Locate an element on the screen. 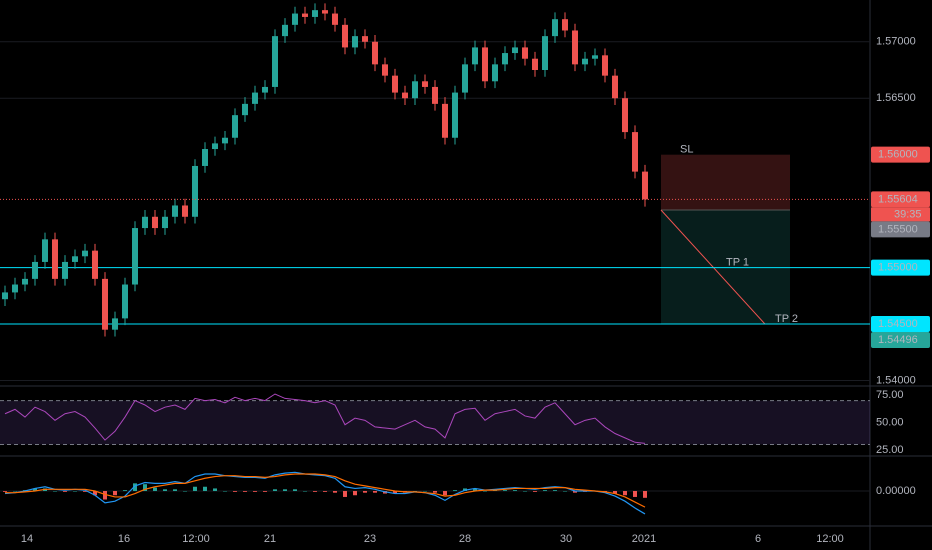 This screenshot has height=550, width=932. price-tag-label: 1.54500 is located at coordinates (898, 324).